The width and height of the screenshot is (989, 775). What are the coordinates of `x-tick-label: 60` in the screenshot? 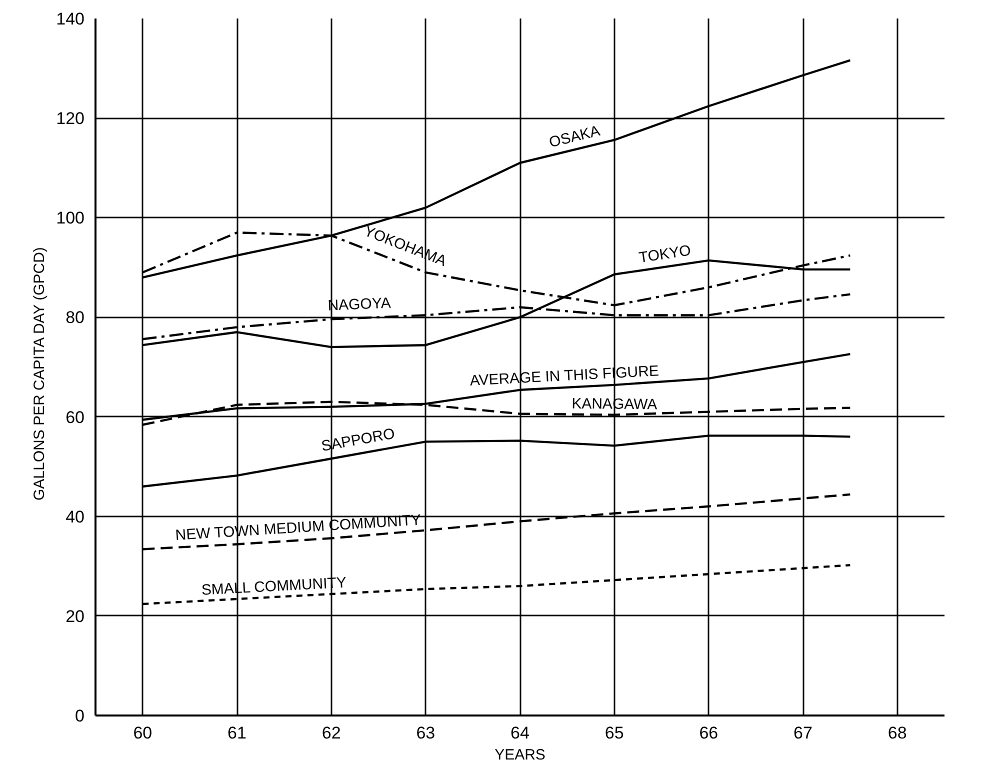 It's located at (142, 733).